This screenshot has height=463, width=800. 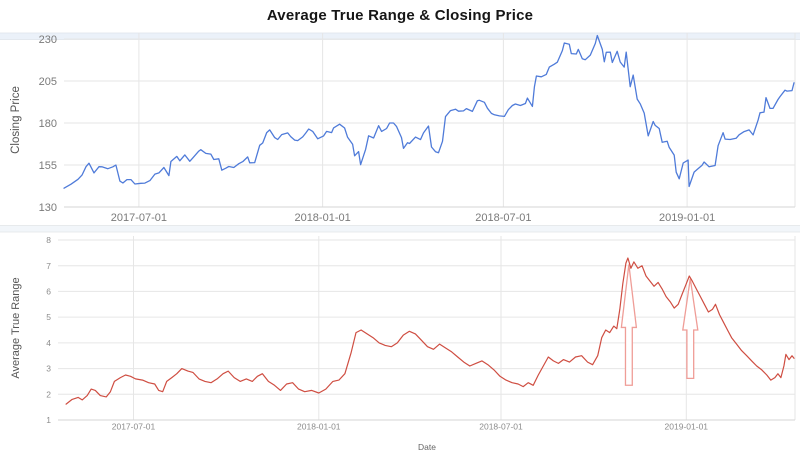 What do you see at coordinates (400, 15) in the screenshot?
I see `chart-title: Average True Range & Closing Price` at bounding box center [400, 15].